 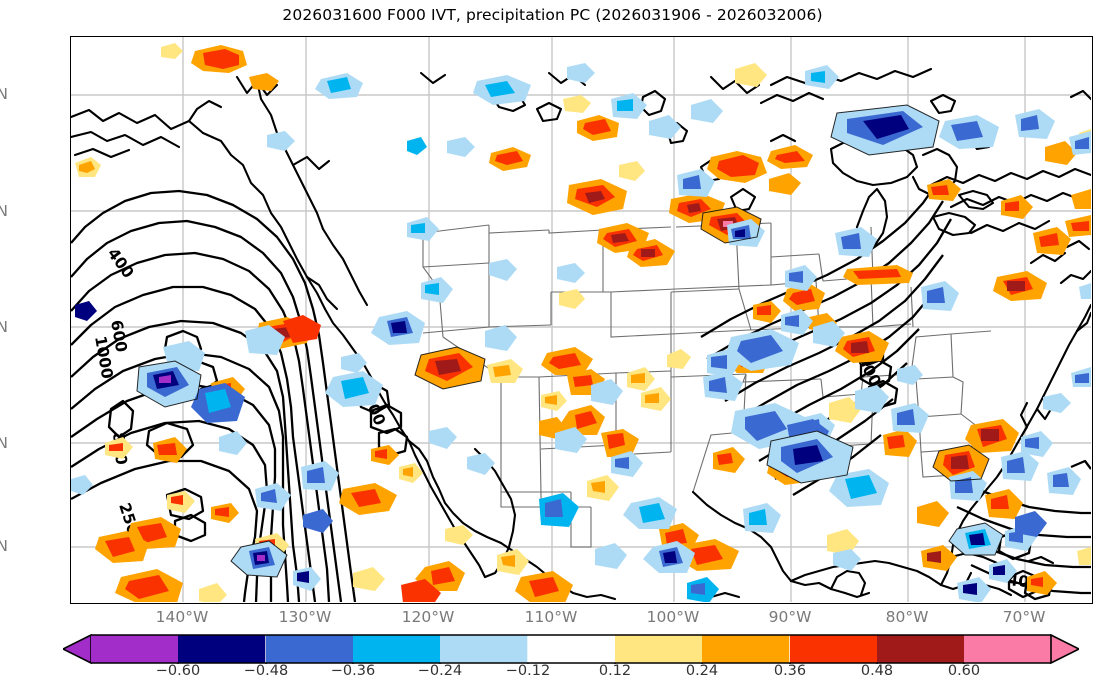 I want to click on y-tick-label: 50°N, so click(x=4, y=211).